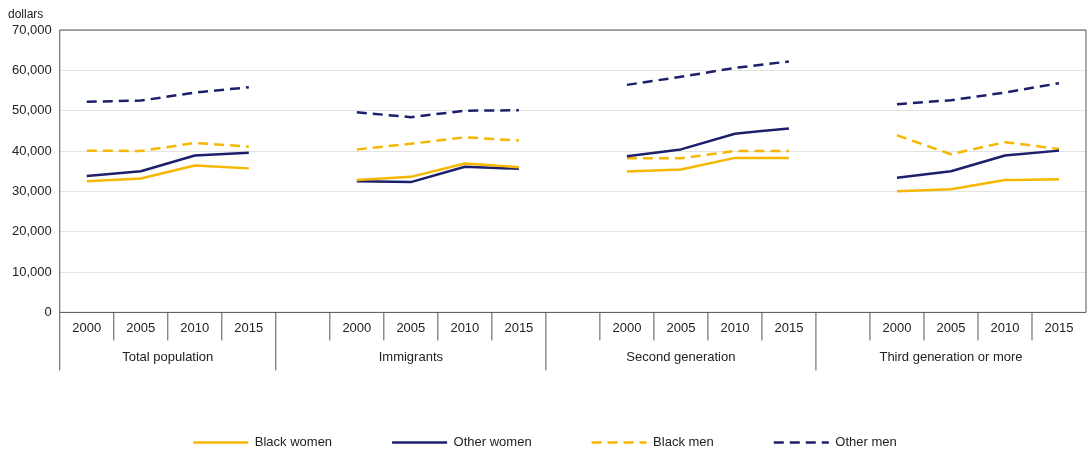 Image resolution: width=1092 pixels, height=461 pixels. I want to click on legend-label: Black men, so click(683, 442).